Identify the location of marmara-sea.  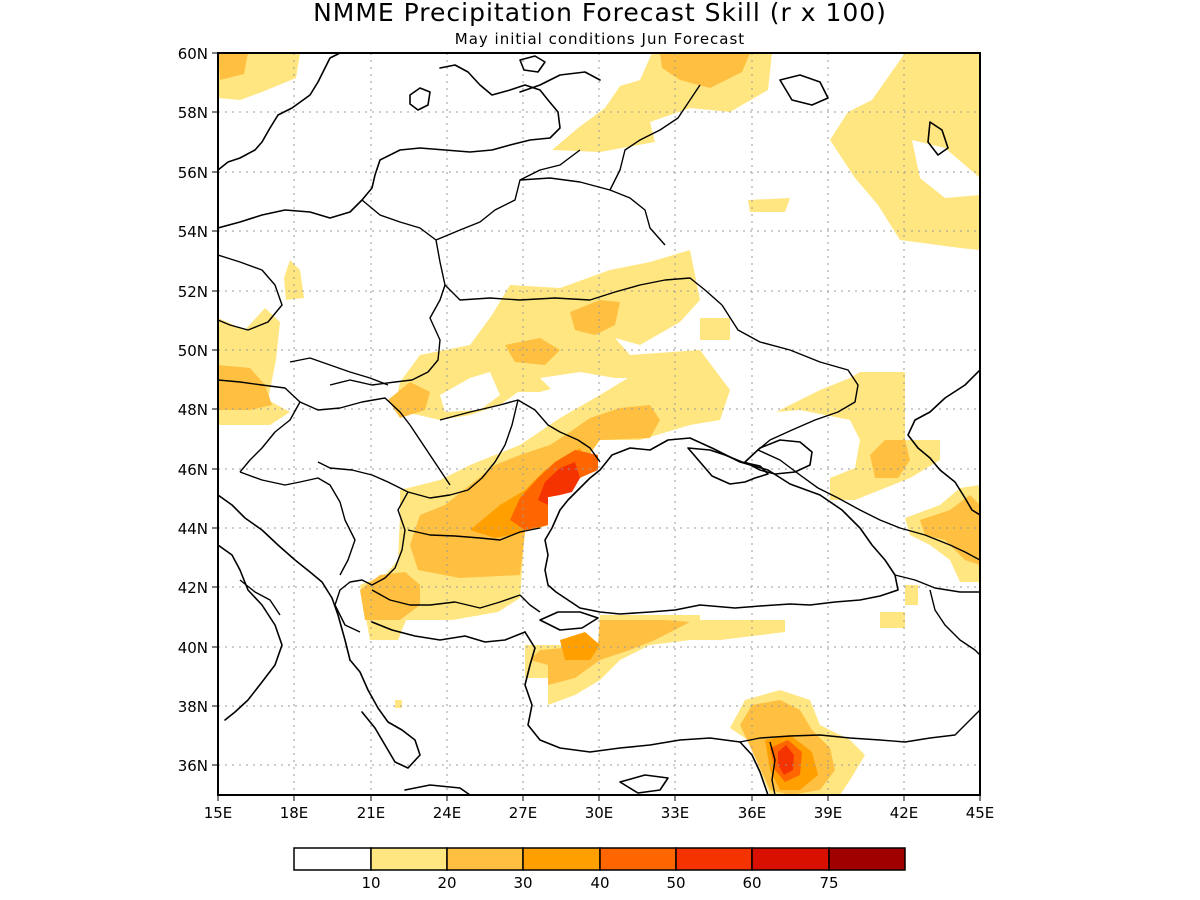
(569, 621).